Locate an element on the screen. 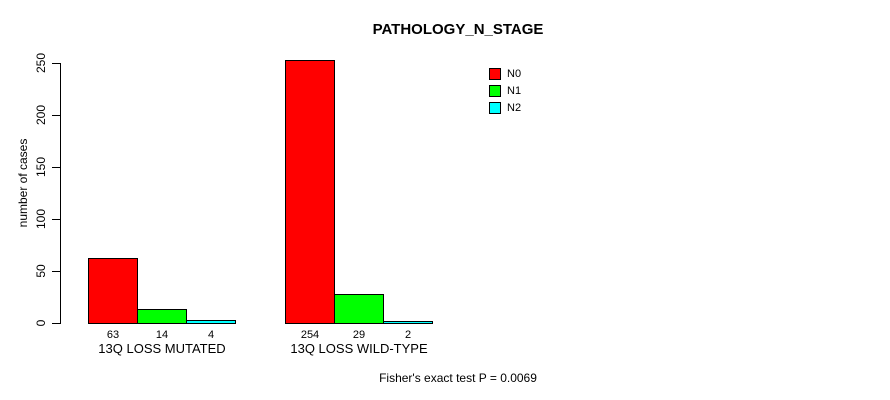  bar-value-label: 254 is located at coordinates (310, 335).